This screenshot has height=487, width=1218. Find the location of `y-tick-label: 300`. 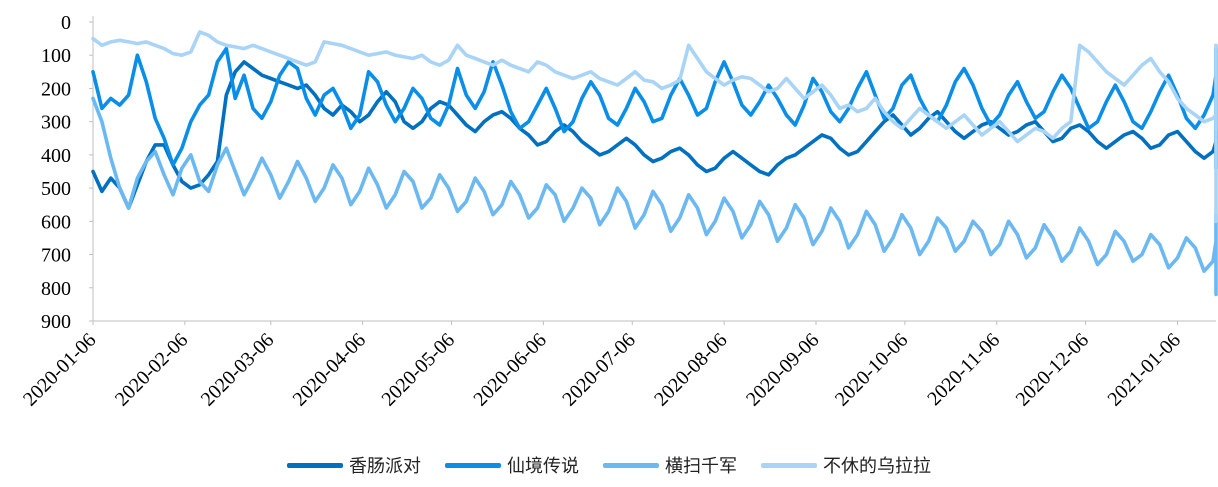

y-tick-label: 300 is located at coordinates (56, 123).